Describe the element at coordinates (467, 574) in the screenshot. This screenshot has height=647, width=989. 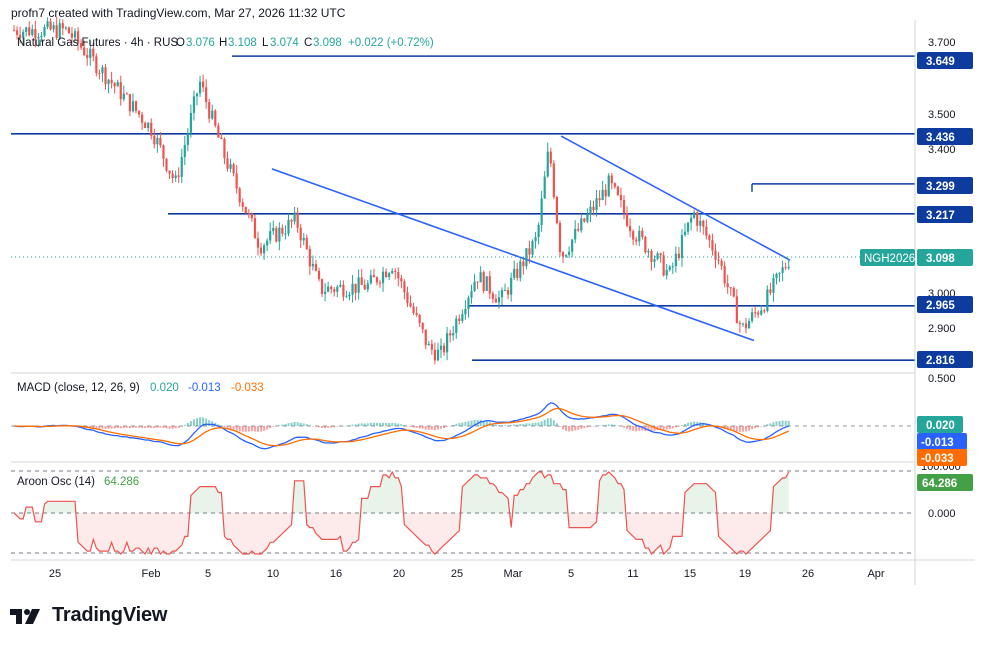
I see `time-axis: 25 Feb 5 10 16 20 25 Mar 5 11 15 19 26 Apr` at that location.